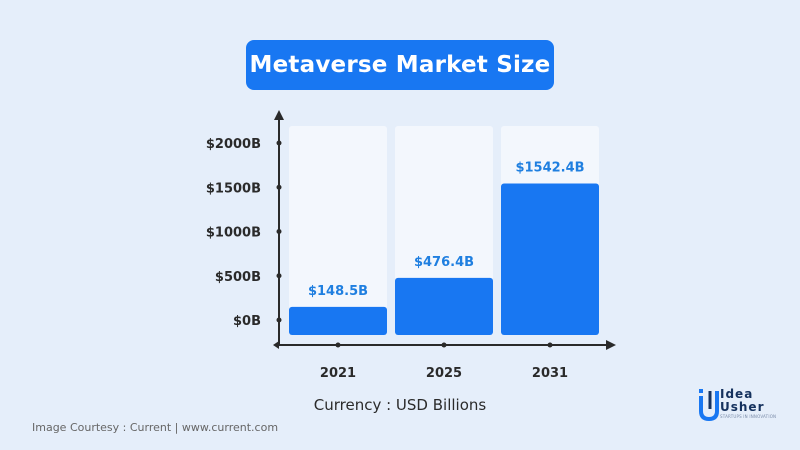 The width and height of the screenshot is (800, 450). What do you see at coordinates (247, 321) in the screenshot?
I see `y-tick-label: $0B` at bounding box center [247, 321].